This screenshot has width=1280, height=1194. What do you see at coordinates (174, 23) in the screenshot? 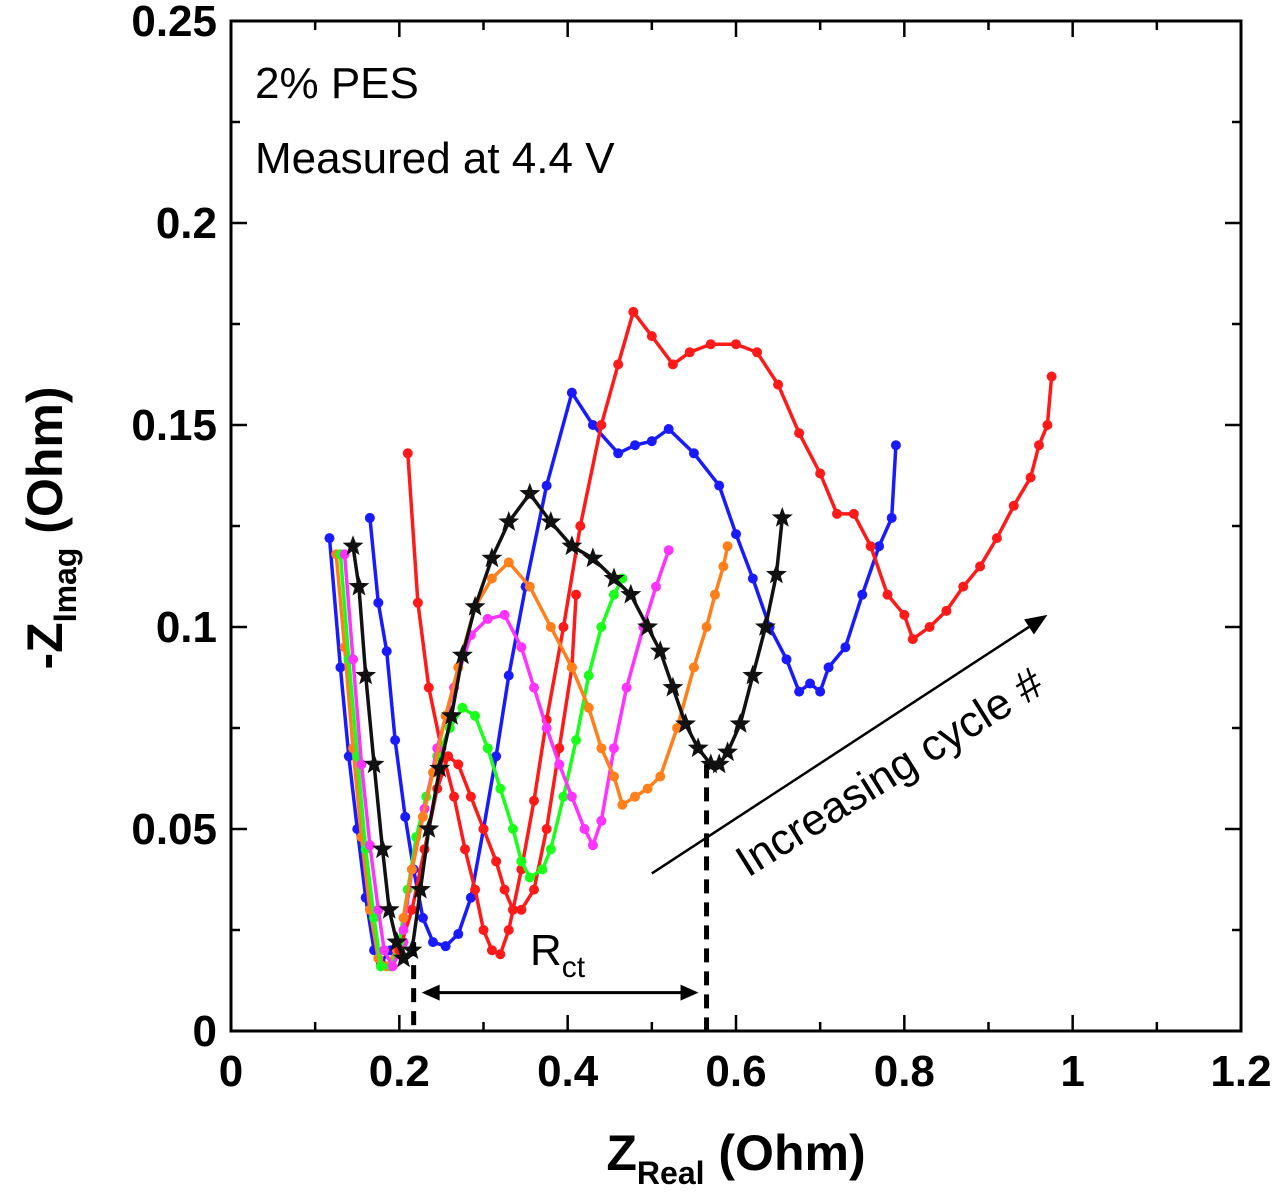
I see `y-tick-label: 0.25` at bounding box center [174, 23].